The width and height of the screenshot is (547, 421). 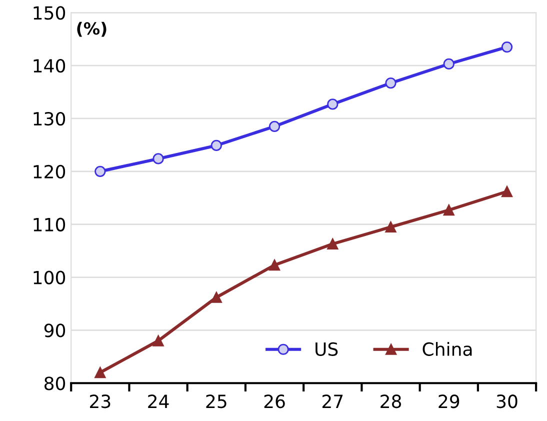 What do you see at coordinates (50, 66) in the screenshot?
I see `y-tick-label: 140` at bounding box center [50, 66].